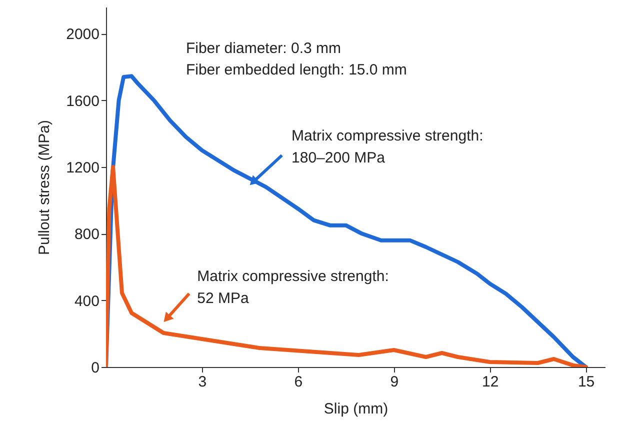  What do you see at coordinates (202, 382) in the screenshot?
I see `x-tick-label: 3` at bounding box center [202, 382].